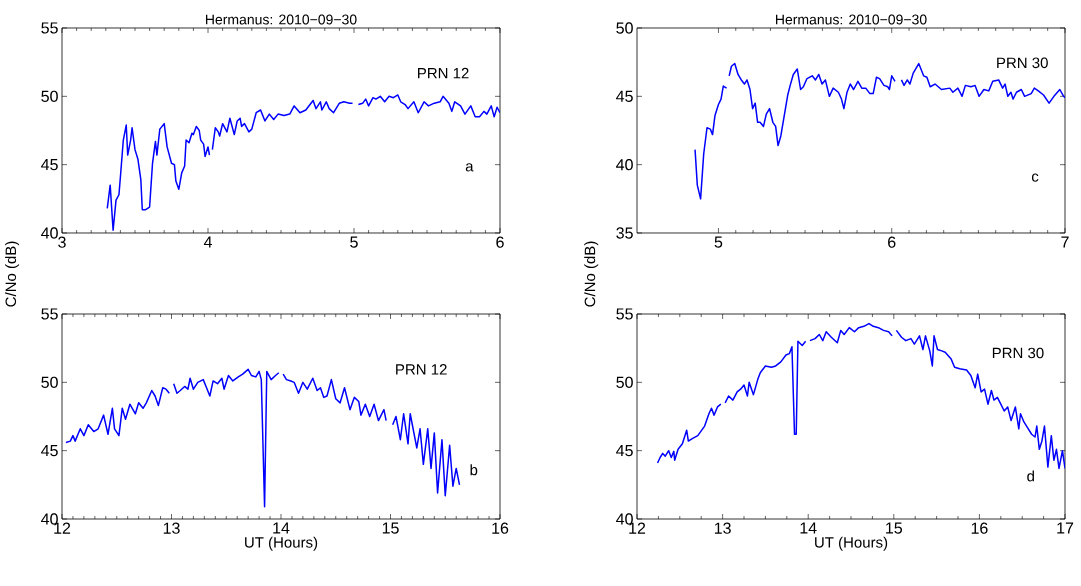 The width and height of the screenshot is (1081, 586). What do you see at coordinates (1065, 242) in the screenshot?
I see `x-tick-label: 7` at bounding box center [1065, 242].